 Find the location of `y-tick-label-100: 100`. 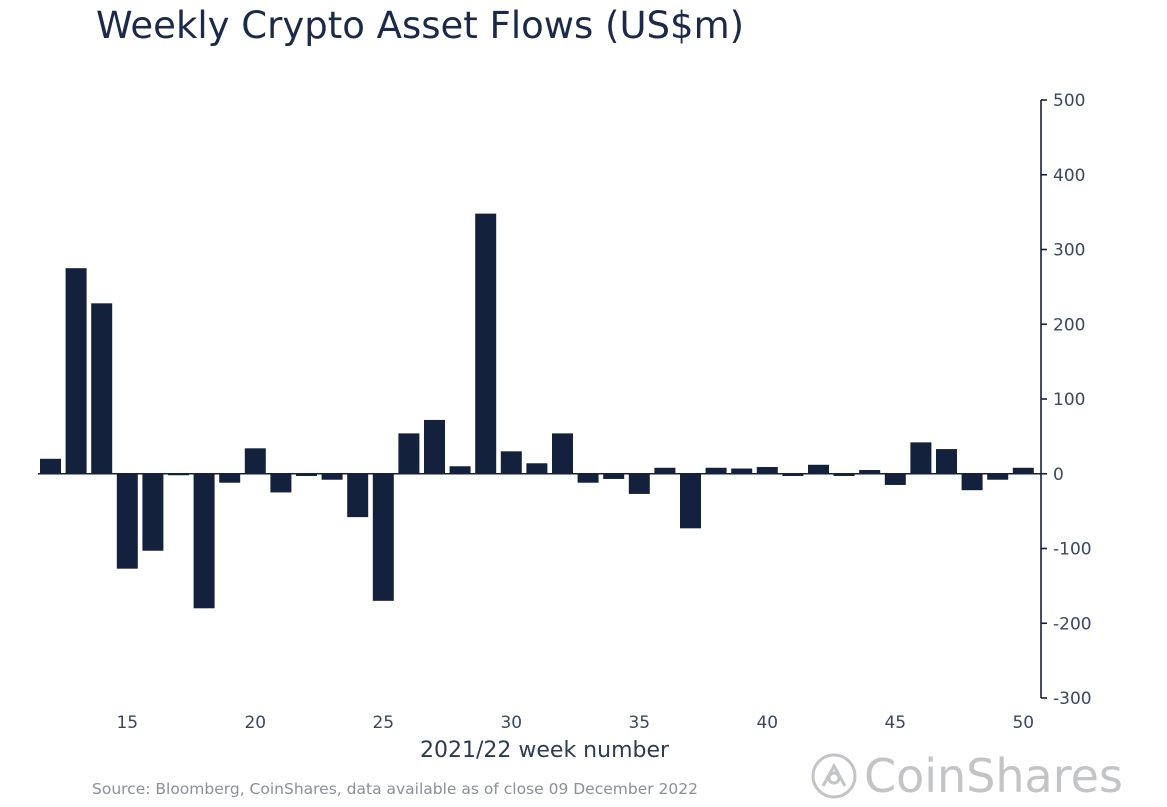

y-tick-label-100: 100 is located at coordinates (1069, 400).